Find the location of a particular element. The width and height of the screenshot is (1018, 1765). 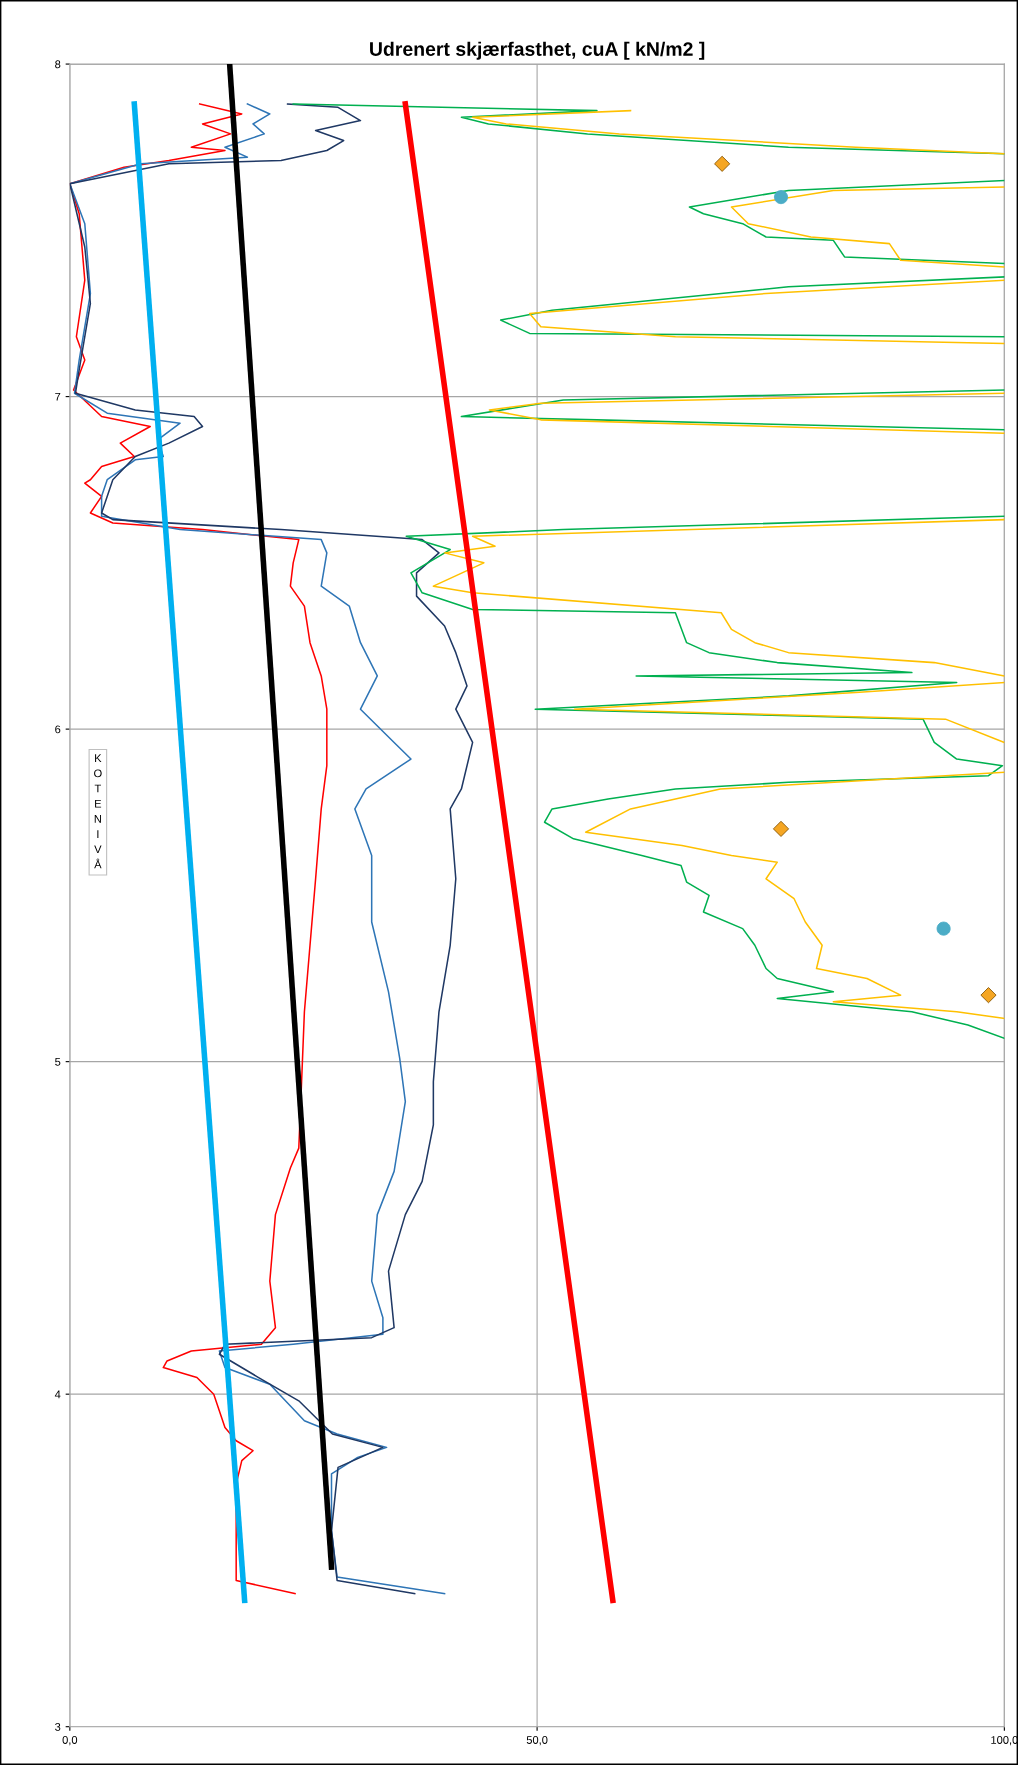

y-tick-label: 6 is located at coordinates (58, 729).